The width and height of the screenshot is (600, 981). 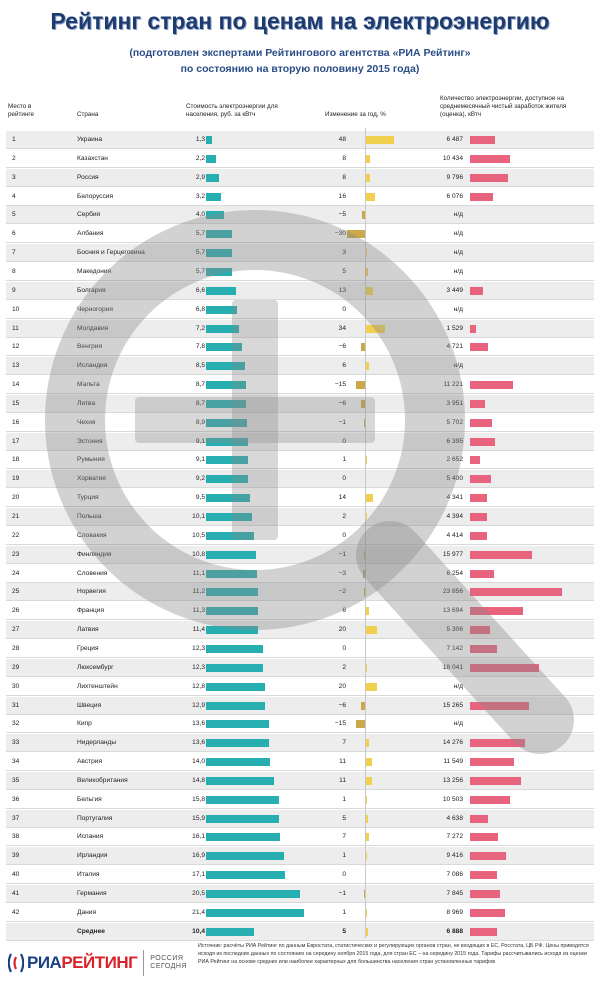 I want to click on logo-sub-2: СЕГОДНЯ, so click(x=169, y=966).